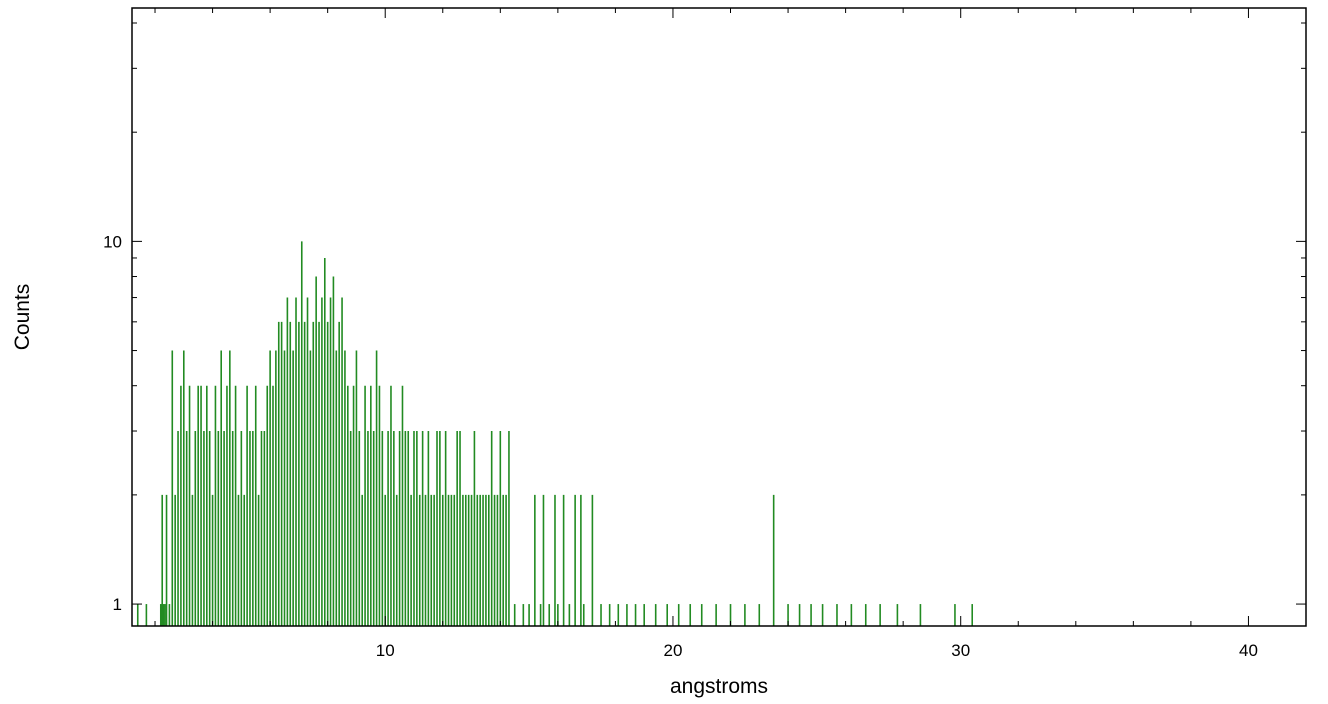  Describe the element at coordinates (1248, 650) in the screenshot. I see `x-tick-label: 40` at that location.